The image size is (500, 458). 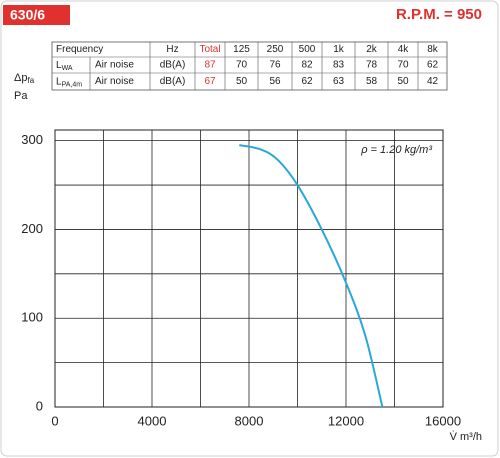 I want to click on cell: 58, so click(x=372, y=81).